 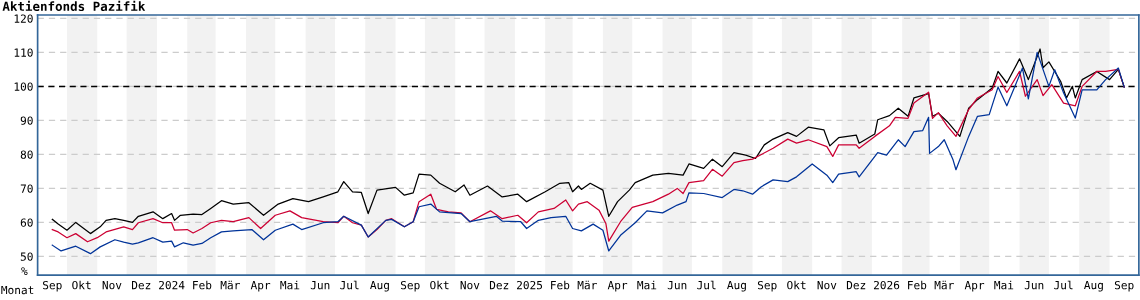 I want to click on y-tick-label: 80, so click(x=26, y=154).